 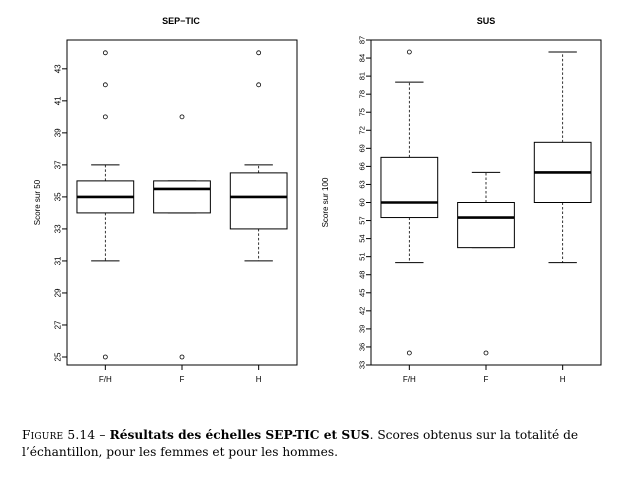 What do you see at coordinates (58, 164) in the screenshot?
I see `y-tick-label: 37` at bounding box center [58, 164].